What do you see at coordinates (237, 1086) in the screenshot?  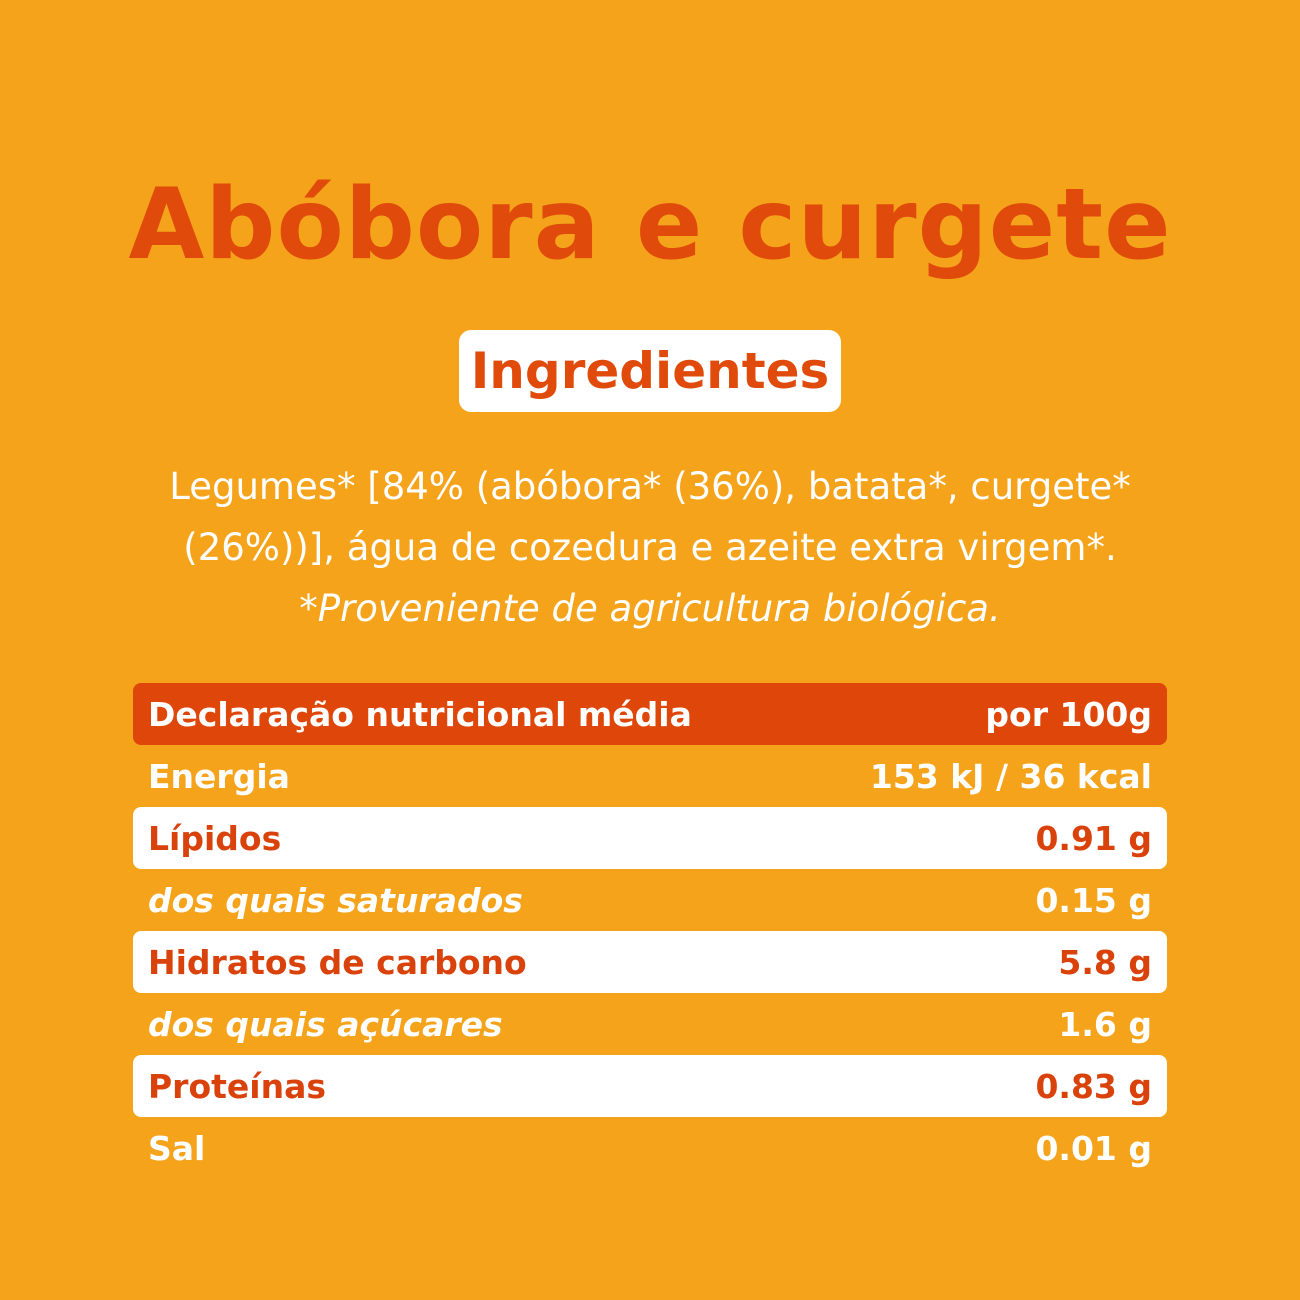 I see `nutrient-label: Proteínas` at bounding box center [237, 1086].